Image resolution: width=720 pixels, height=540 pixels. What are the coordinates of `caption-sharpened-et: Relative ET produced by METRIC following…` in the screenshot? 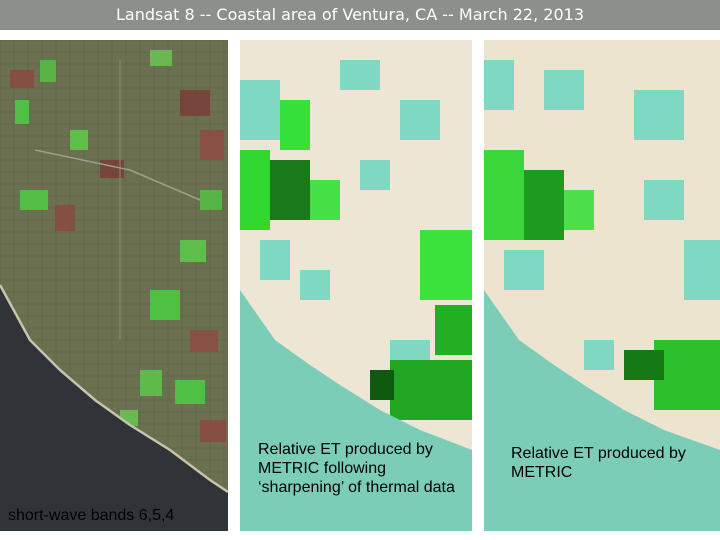 It's located at (356, 468).